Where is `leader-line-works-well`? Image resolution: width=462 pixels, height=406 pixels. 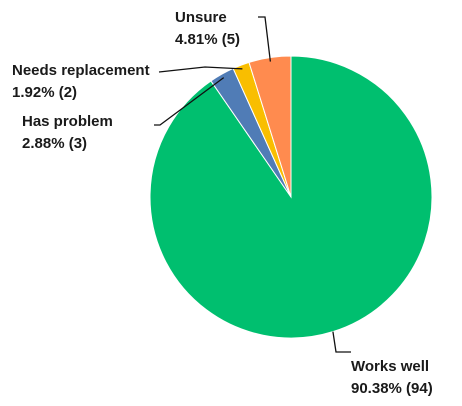 leader-line-works-well is located at coordinates (341, 342).